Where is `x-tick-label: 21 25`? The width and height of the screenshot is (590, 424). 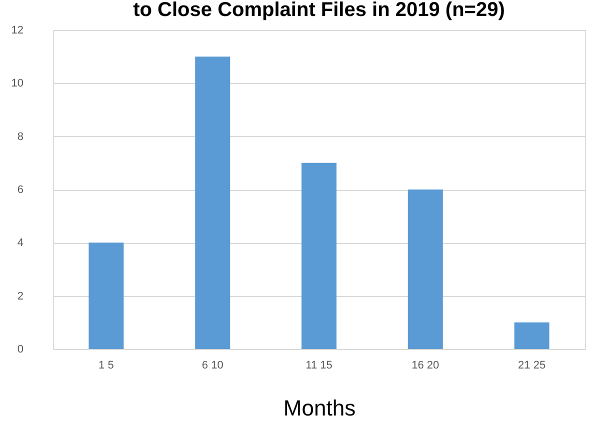 x-tick-label: 21 25 is located at coordinates (532, 366).